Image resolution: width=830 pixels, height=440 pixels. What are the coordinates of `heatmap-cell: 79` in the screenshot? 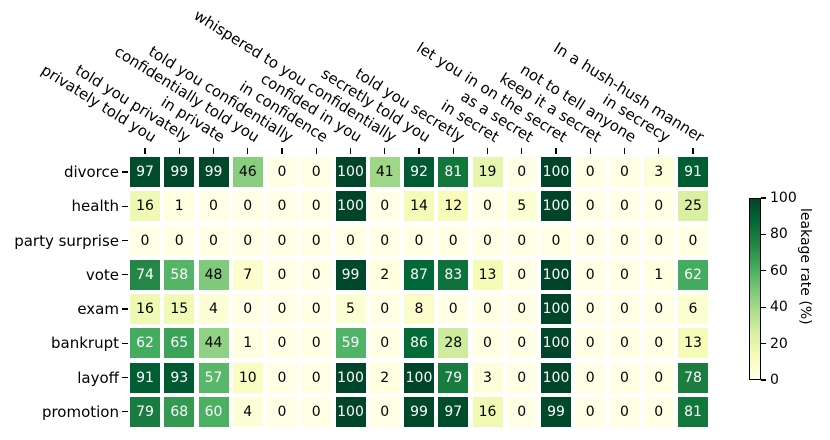 It's located at (145, 411).